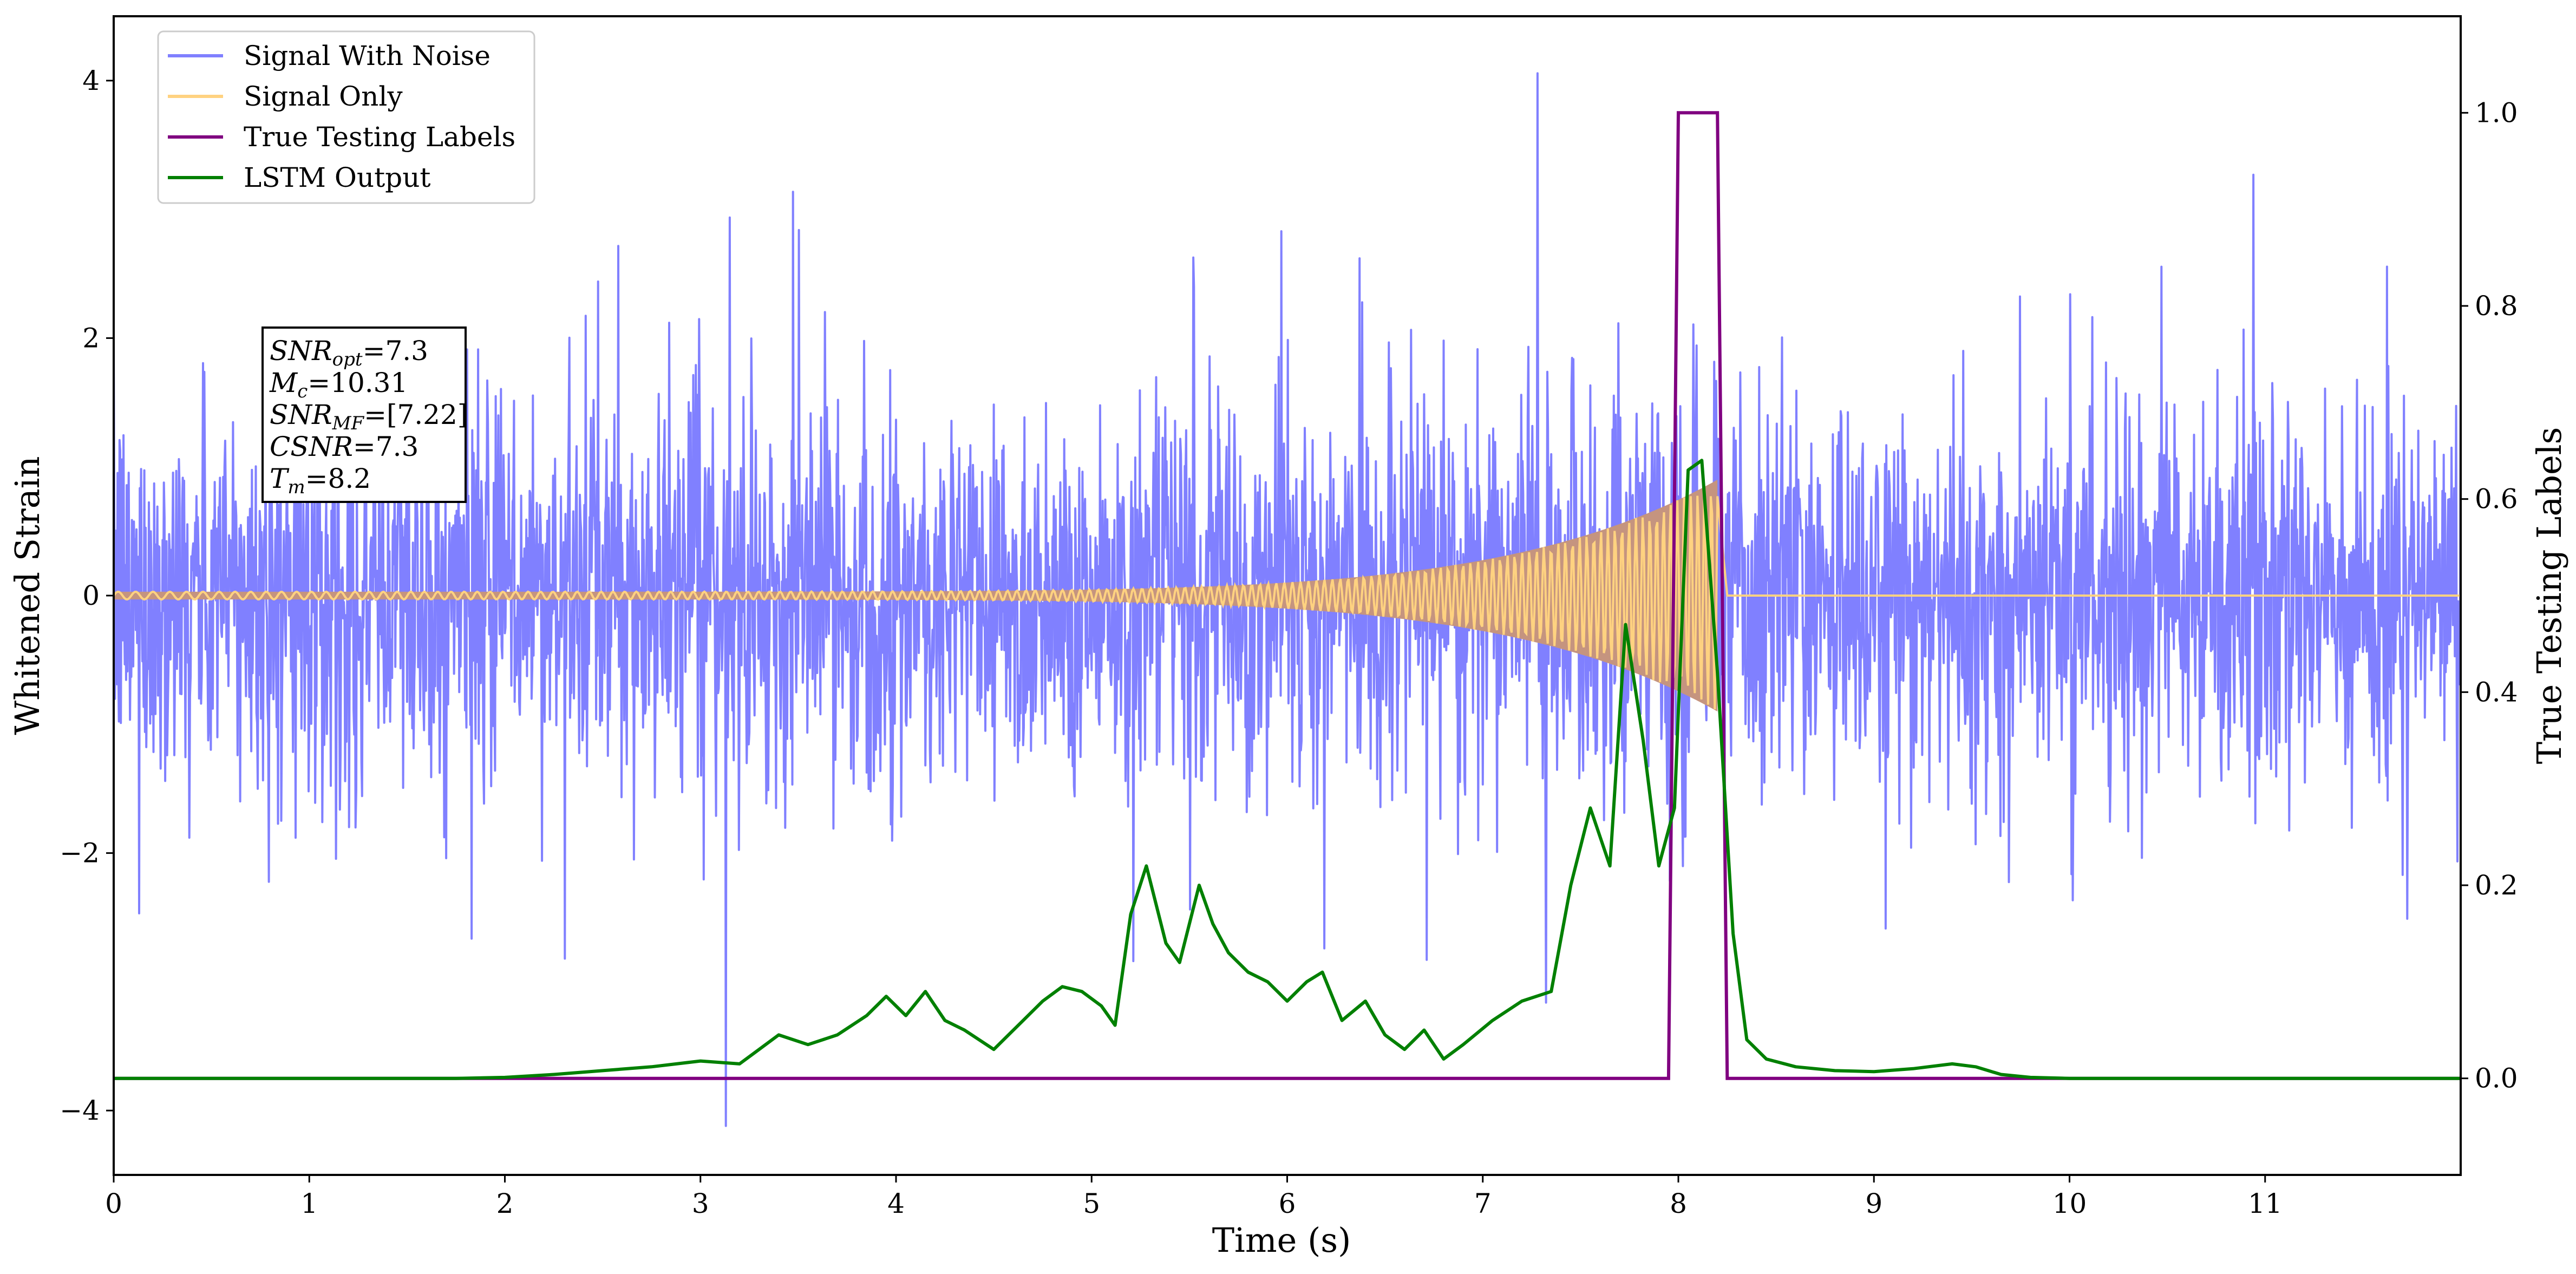  I want to click on x-tick-label: 2, so click(505, 1203).